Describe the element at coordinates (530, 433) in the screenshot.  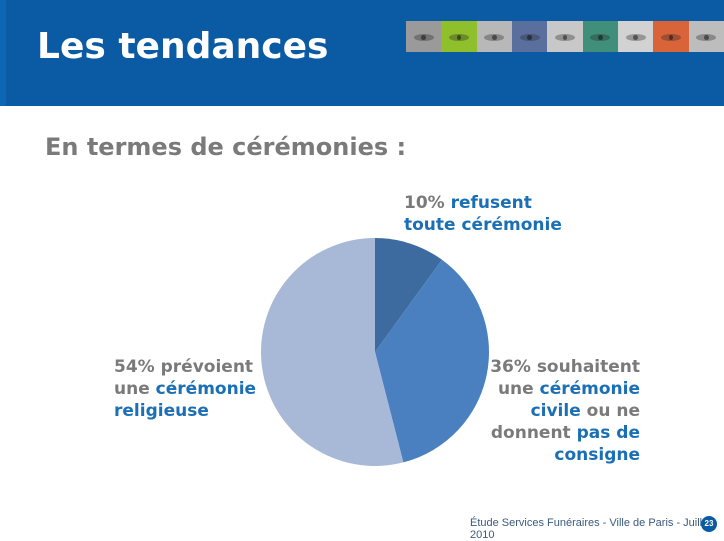
I see `label-civile-text-6: donnent` at that location.